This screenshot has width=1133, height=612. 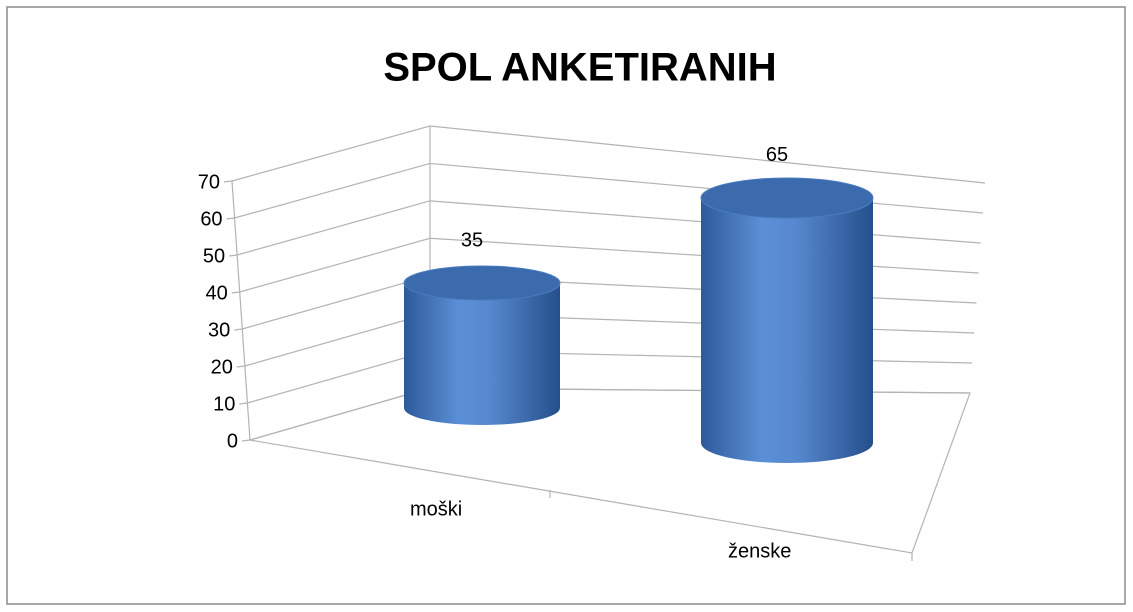 I want to click on y-tick-label: 0, so click(x=232, y=441).